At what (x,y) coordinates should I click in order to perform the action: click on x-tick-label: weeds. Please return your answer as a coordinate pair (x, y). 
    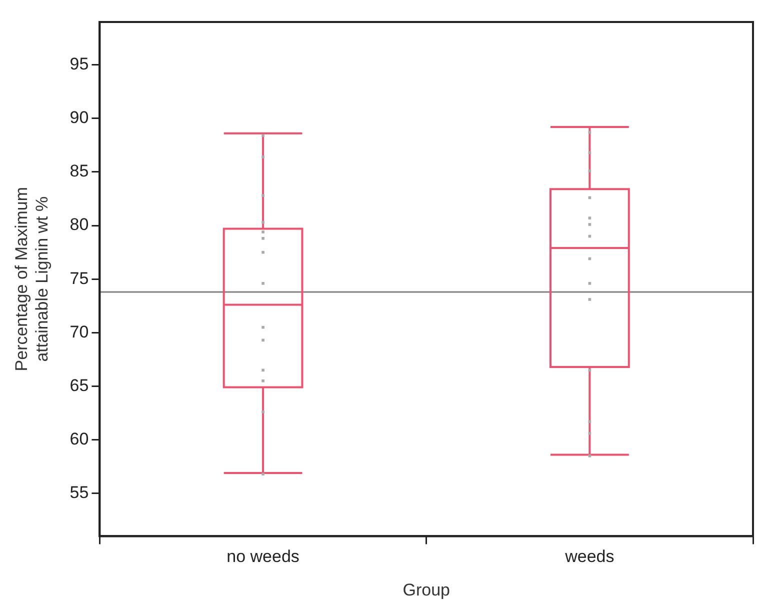
    Looking at the image, I should click on (589, 556).